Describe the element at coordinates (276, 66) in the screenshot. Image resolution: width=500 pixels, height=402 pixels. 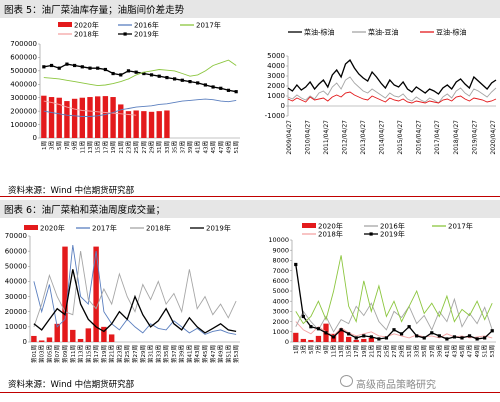
I see `y-tick-label: 4000` at that location.